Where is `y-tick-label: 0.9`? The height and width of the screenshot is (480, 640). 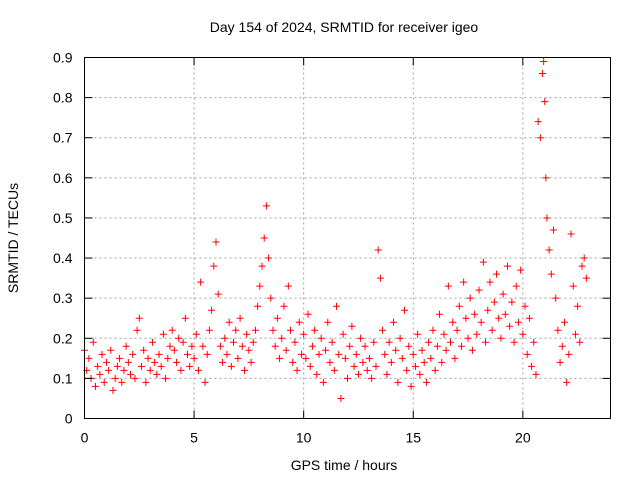 y-tick-label: 0.9 is located at coordinates (63, 58).